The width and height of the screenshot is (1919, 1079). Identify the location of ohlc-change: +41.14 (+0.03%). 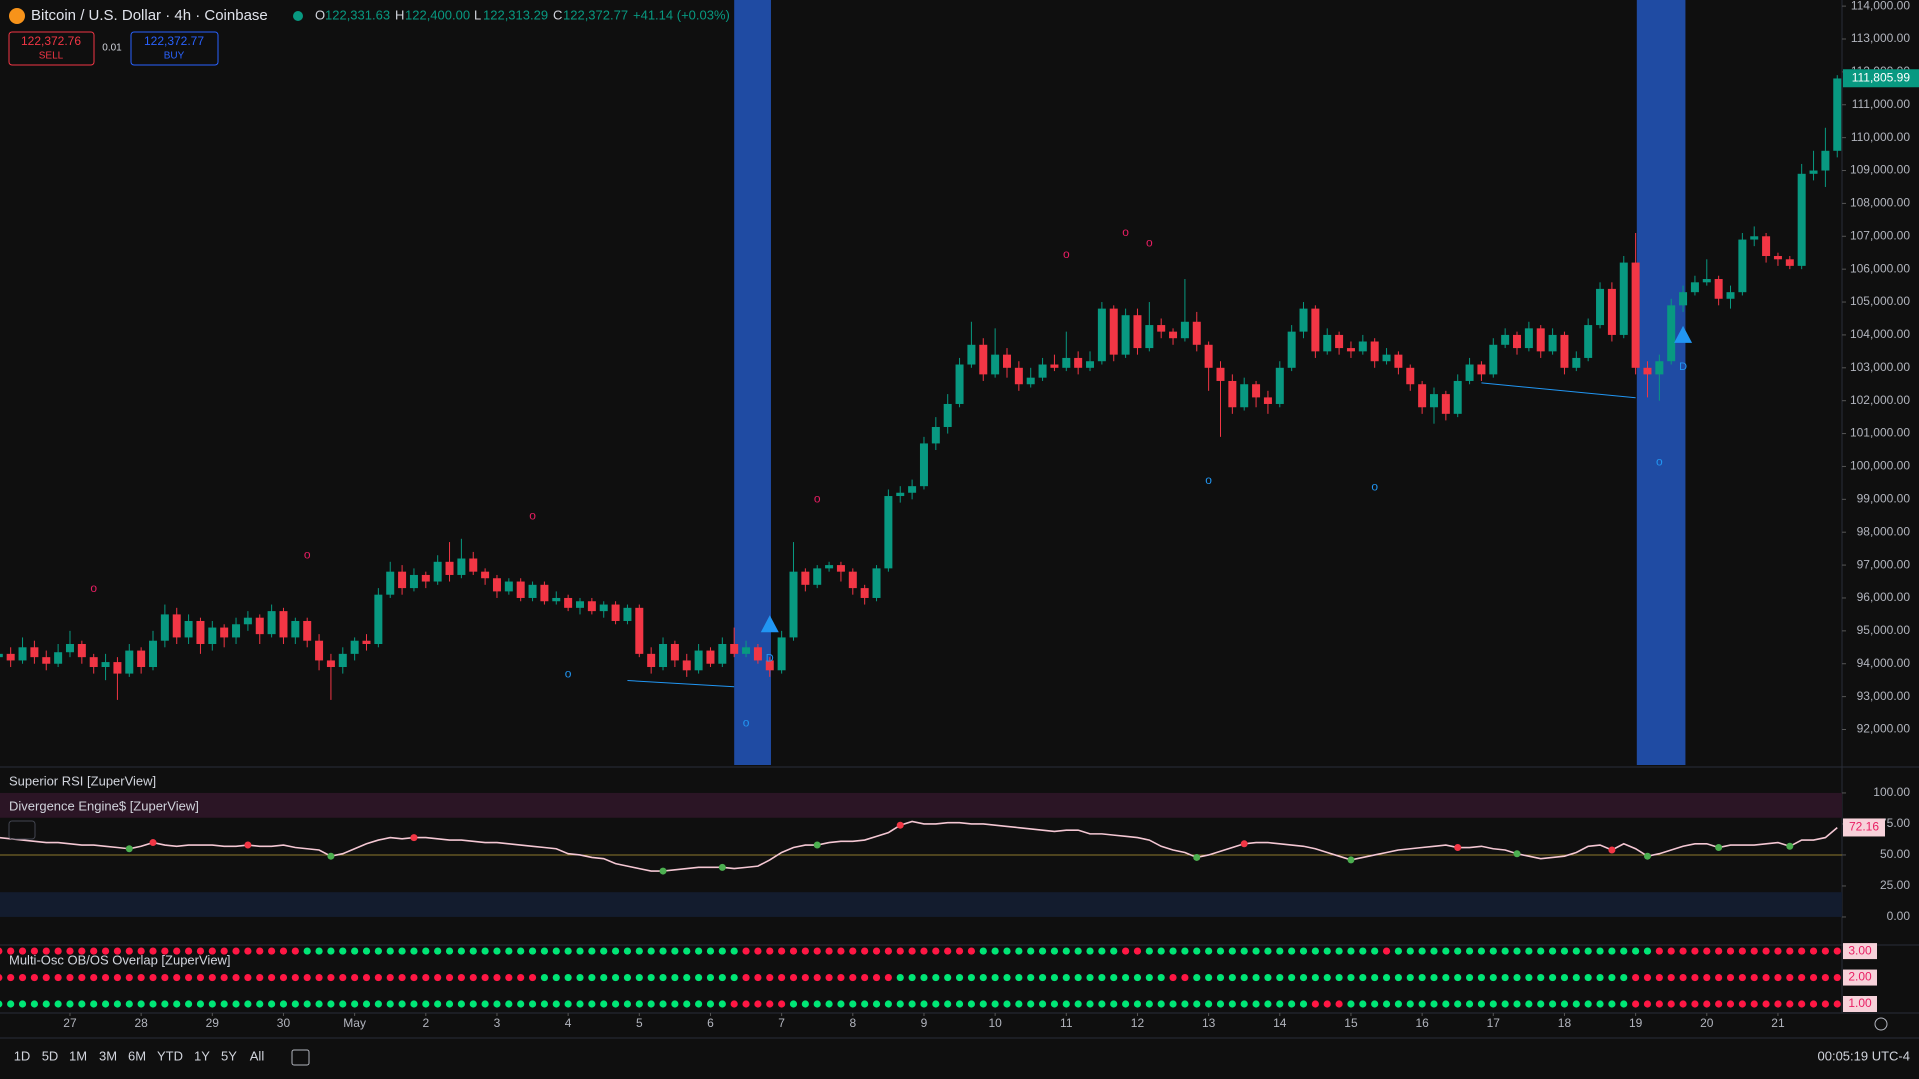
(681, 14).